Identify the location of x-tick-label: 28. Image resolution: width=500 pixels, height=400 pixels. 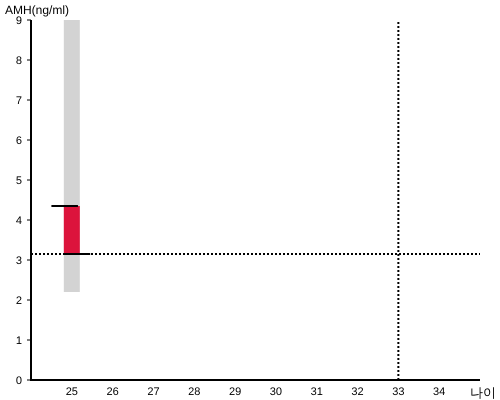
(194, 392).